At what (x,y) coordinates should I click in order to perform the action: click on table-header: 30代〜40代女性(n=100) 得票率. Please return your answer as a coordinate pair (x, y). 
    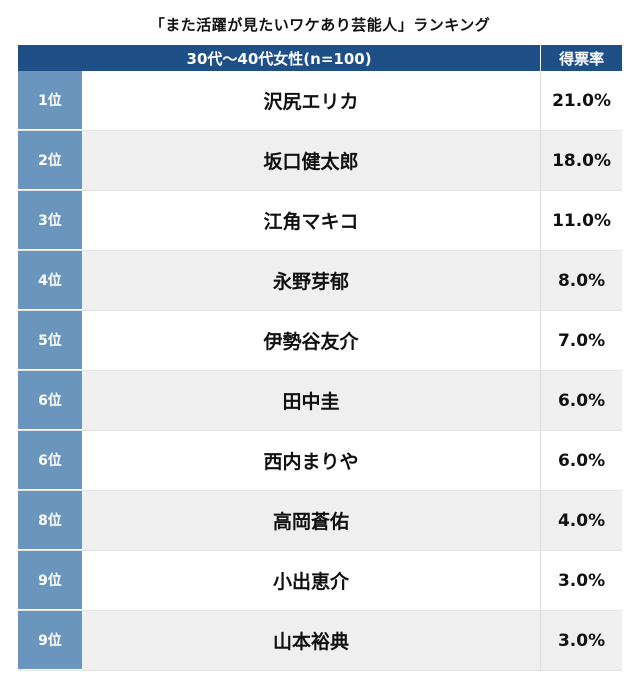
    Looking at the image, I should click on (320, 58).